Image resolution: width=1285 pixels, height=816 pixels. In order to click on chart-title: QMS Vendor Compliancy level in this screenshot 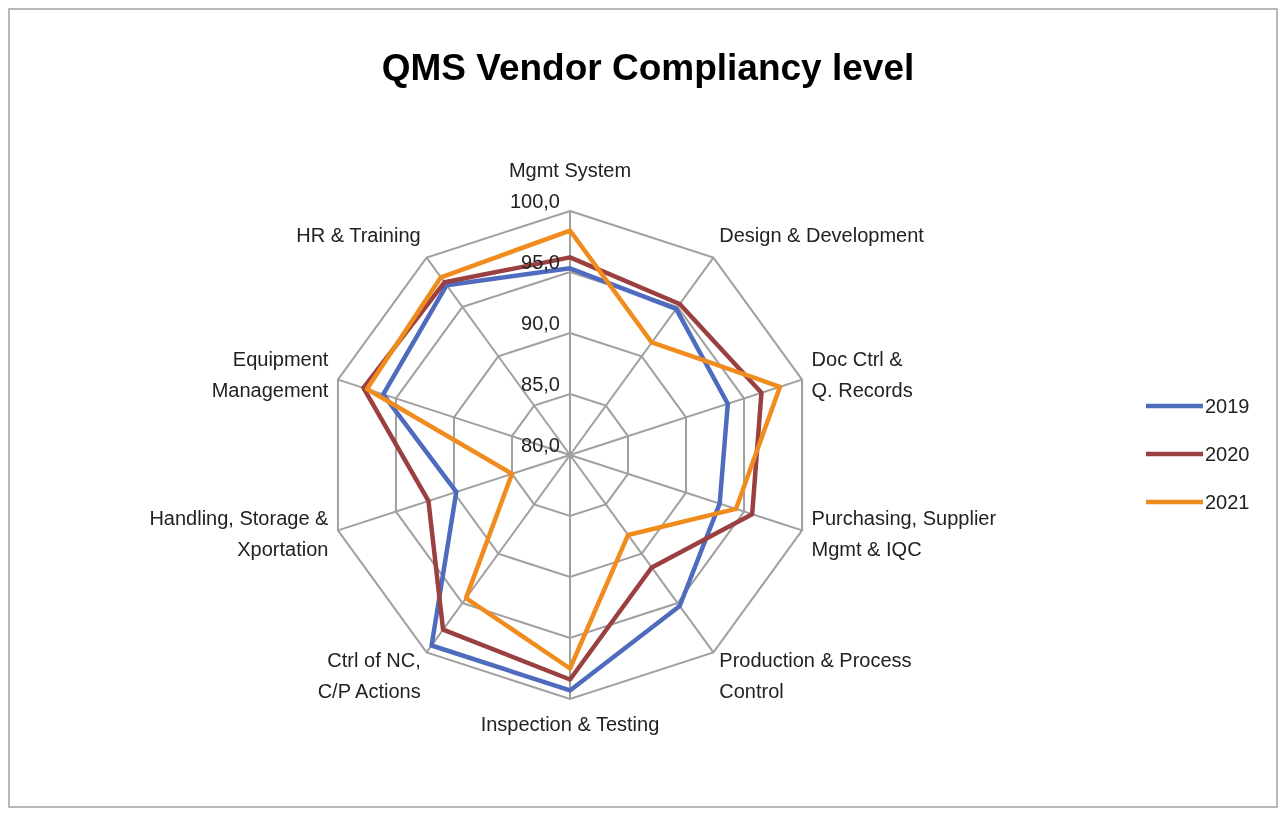, I will do `click(648, 67)`.